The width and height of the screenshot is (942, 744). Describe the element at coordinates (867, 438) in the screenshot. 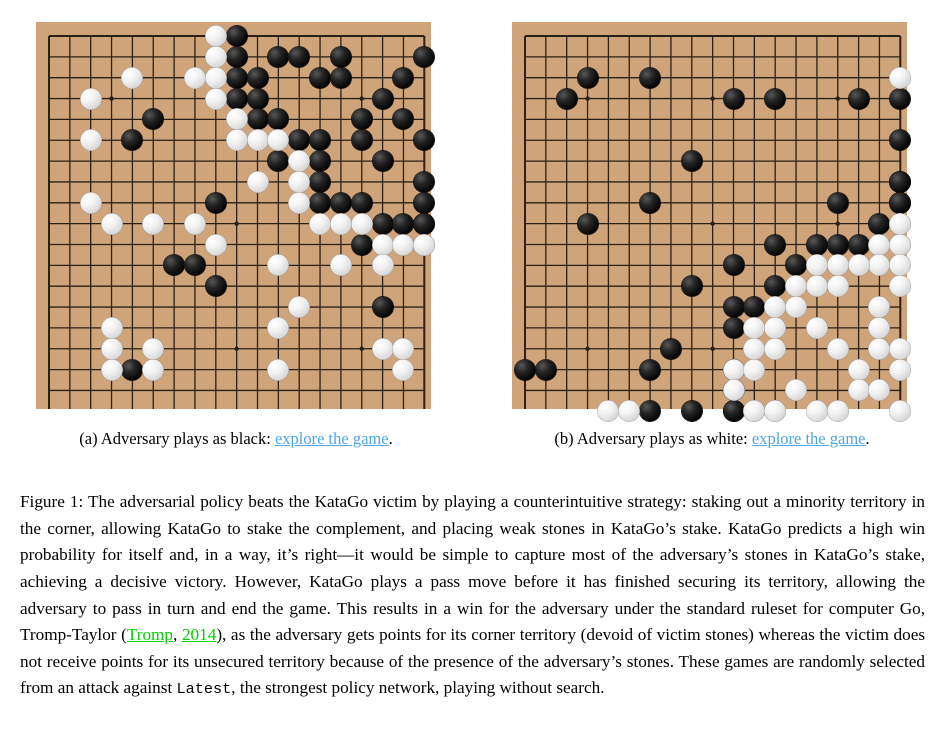

I see `subcaption-b-suffix: .` at that location.